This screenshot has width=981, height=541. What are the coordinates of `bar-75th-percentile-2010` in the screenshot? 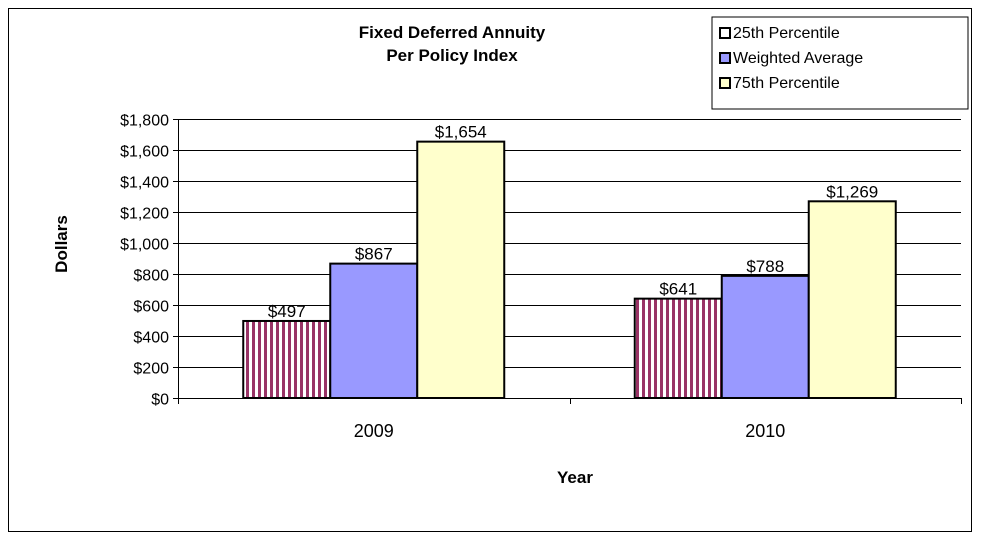 It's located at (852, 299).